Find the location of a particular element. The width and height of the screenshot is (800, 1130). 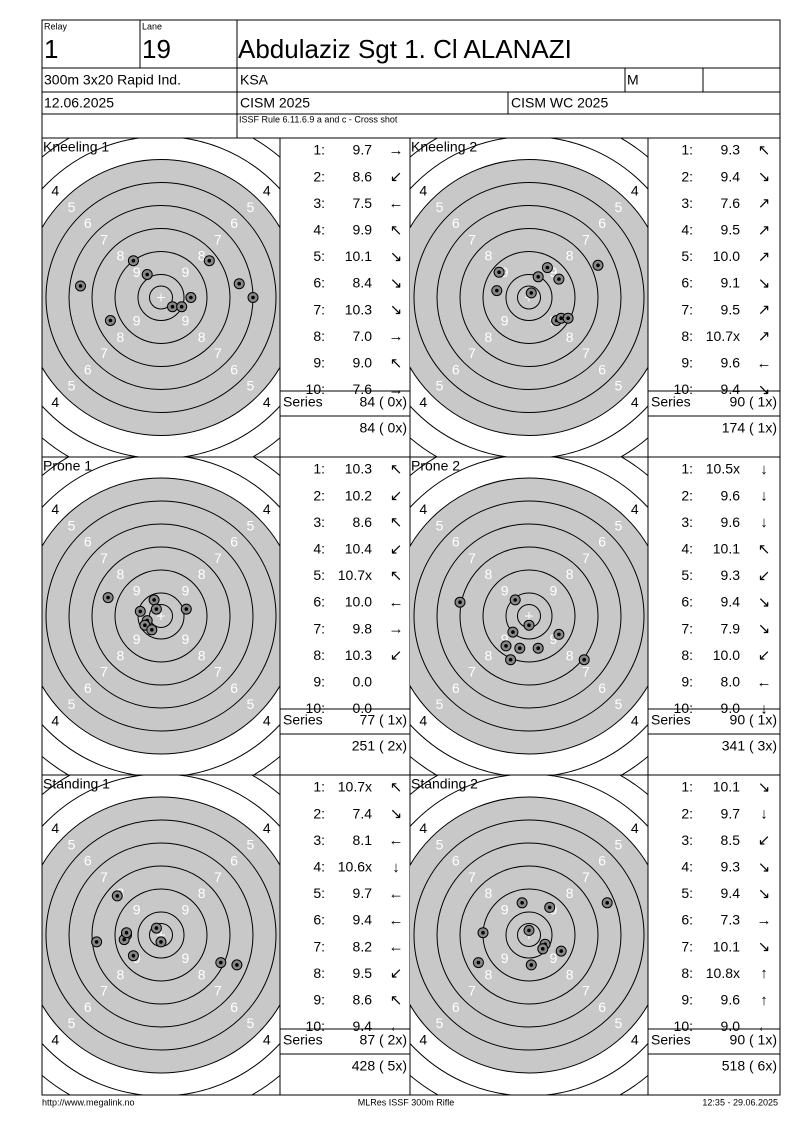

series-title: Standing 2 is located at coordinates (444, 784).